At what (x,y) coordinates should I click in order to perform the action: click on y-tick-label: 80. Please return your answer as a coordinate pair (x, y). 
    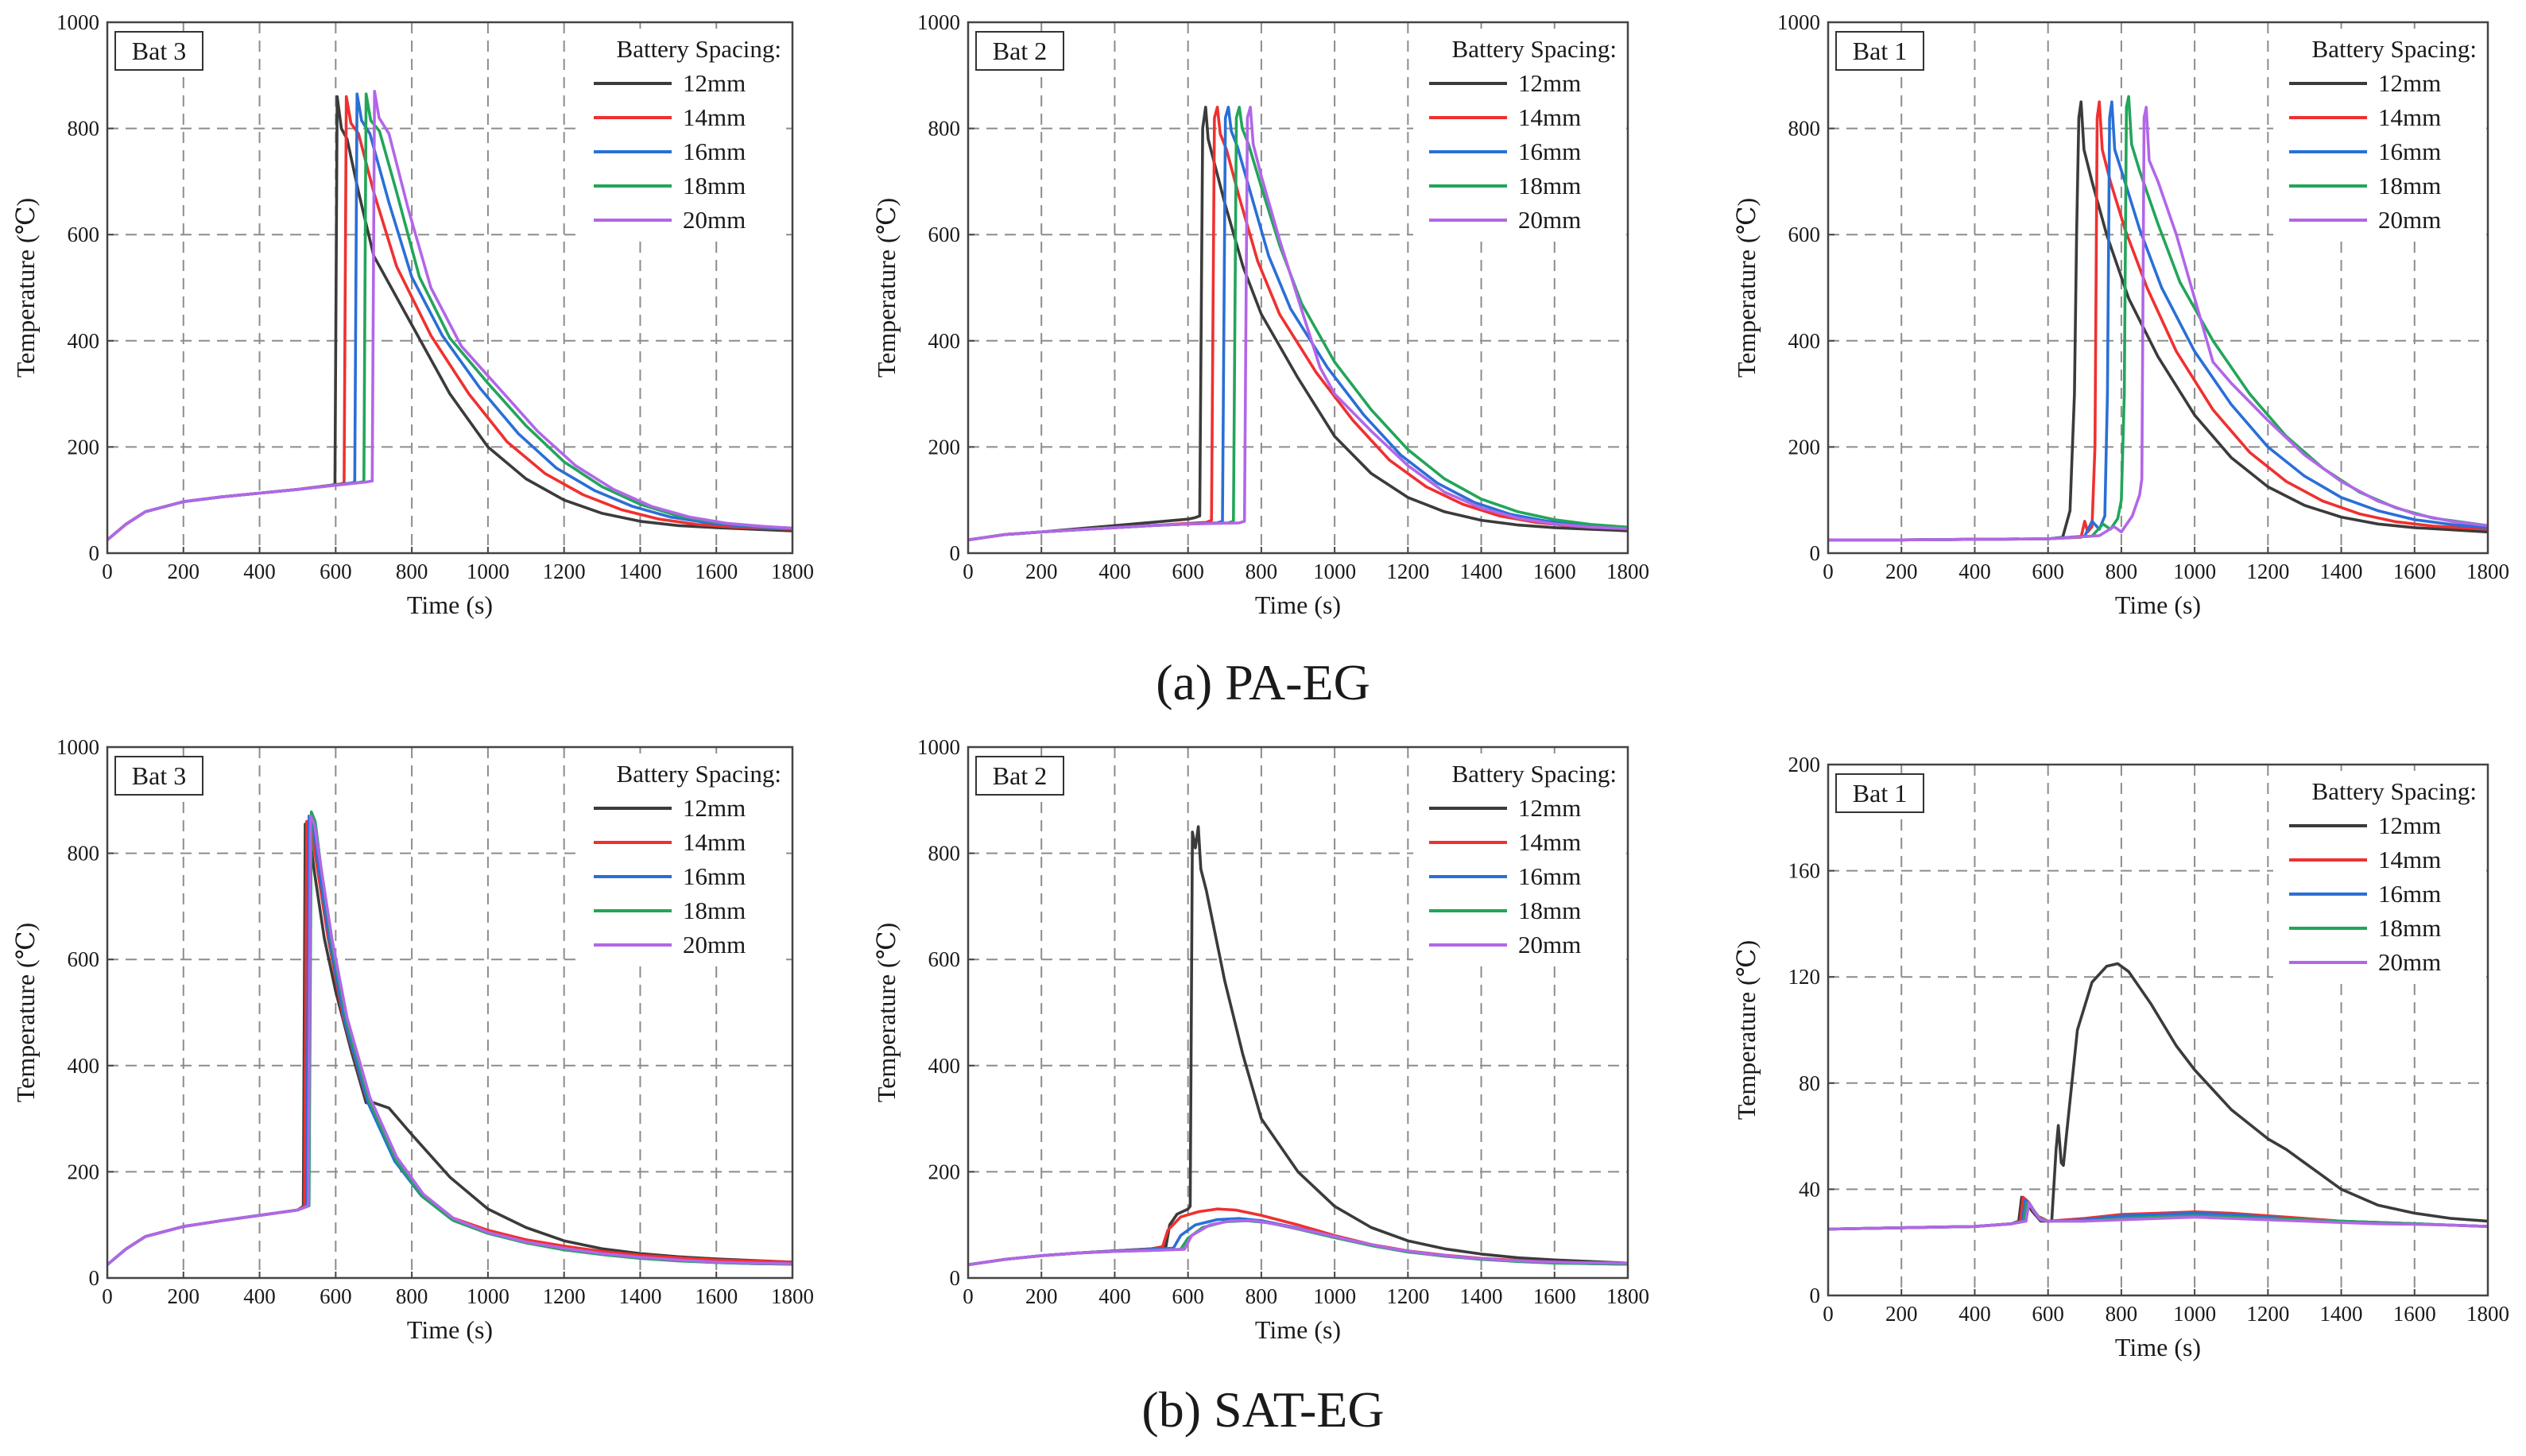
    Looking at the image, I should click on (1809, 1083).